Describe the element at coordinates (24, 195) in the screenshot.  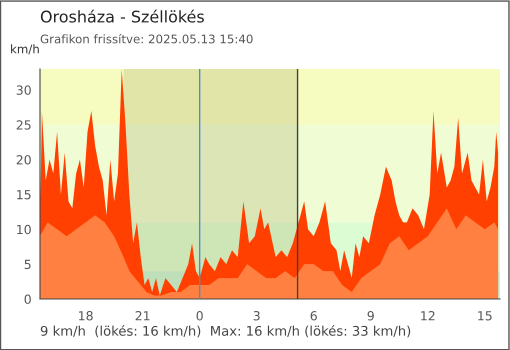
I see `y-tick-label: 15` at that location.